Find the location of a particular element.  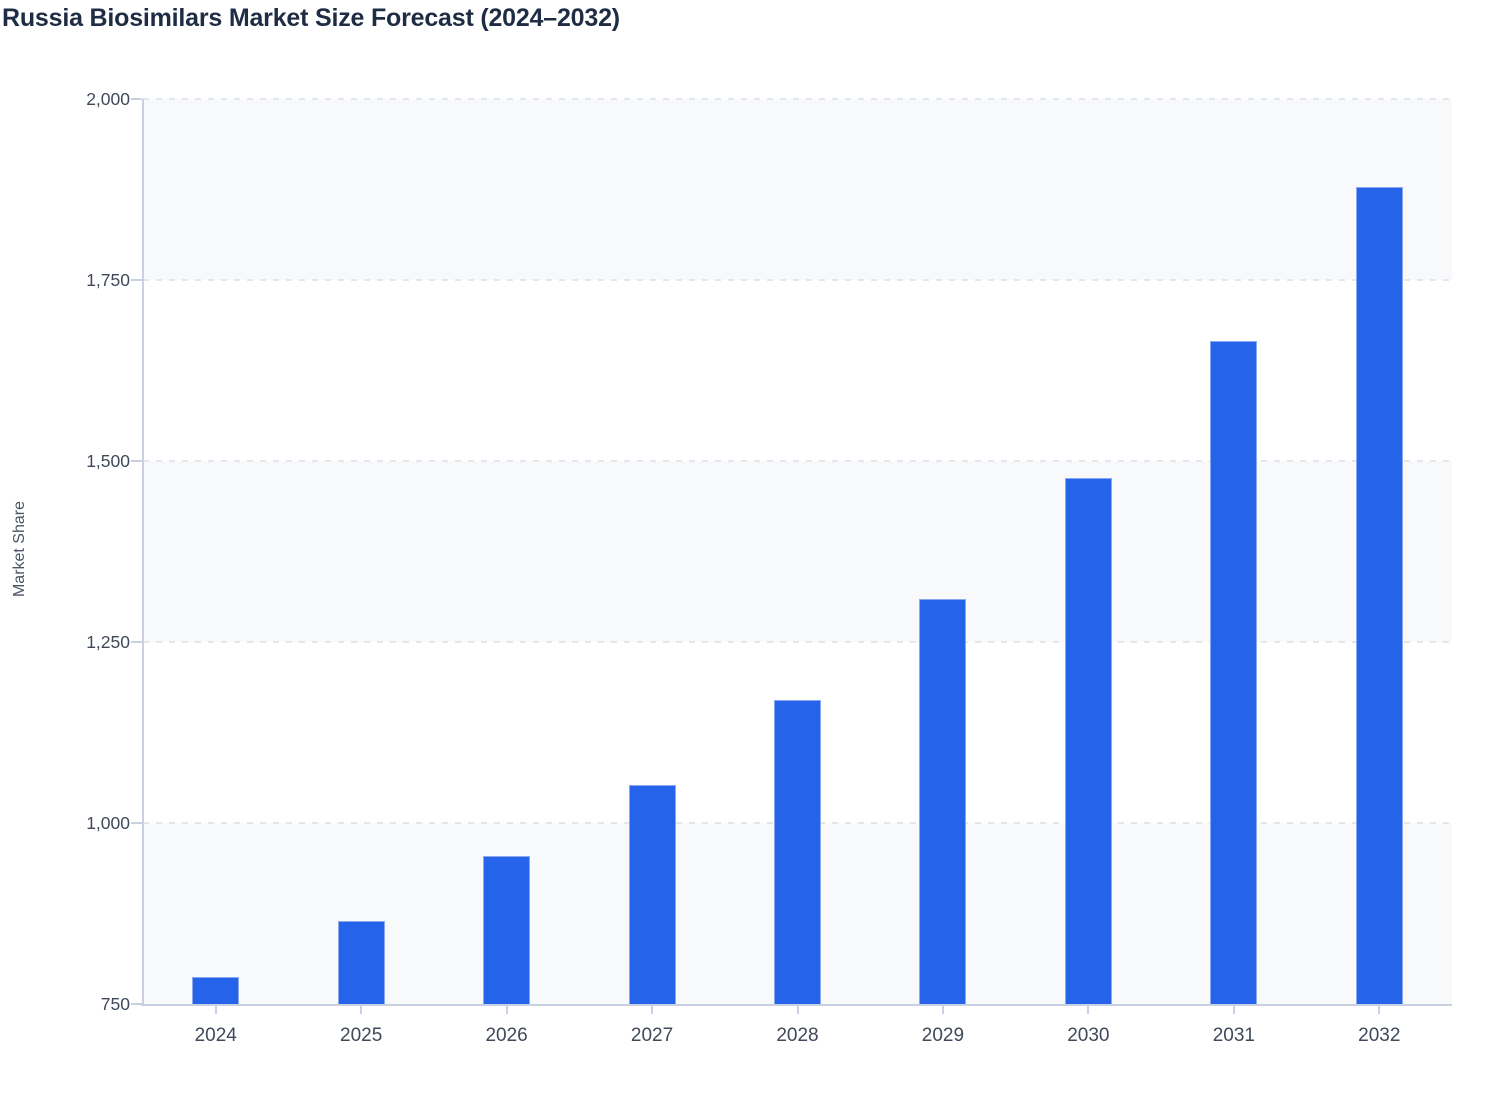

x-axis-line is located at coordinates (796, 1005).